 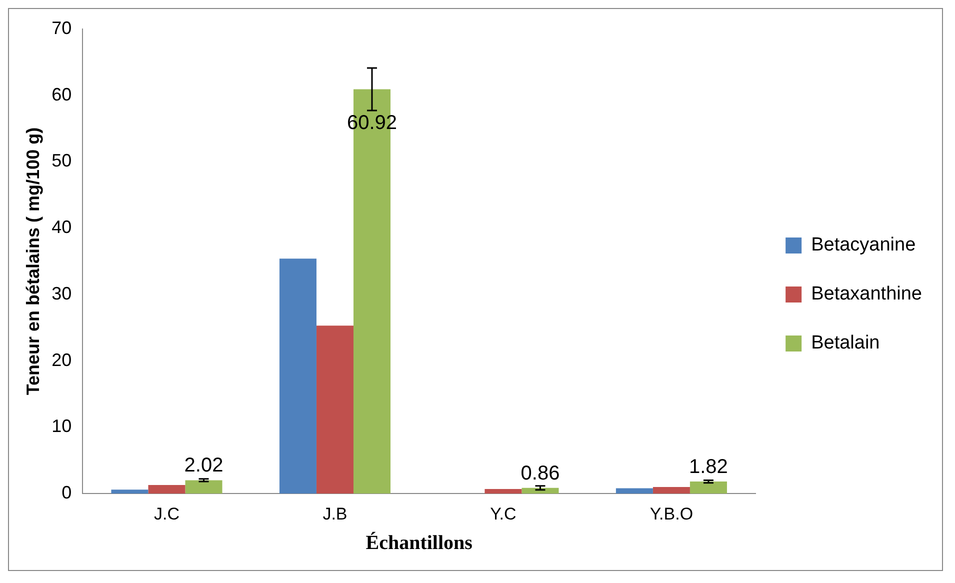 What do you see at coordinates (62, 94) in the screenshot?
I see `y-tick-label: 60` at bounding box center [62, 94].